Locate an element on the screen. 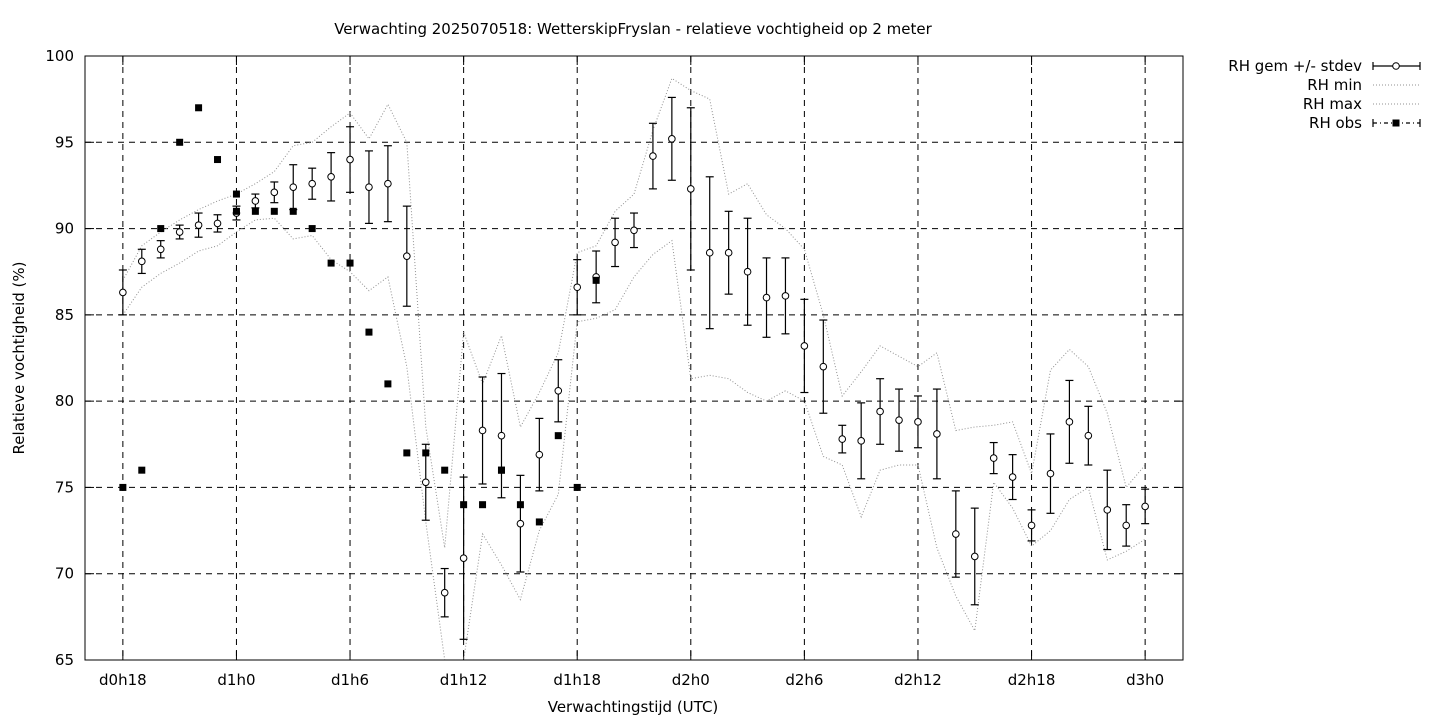 The width and height of the screenshot is (1440, 720). legend-label: RH obs is located at coordinates (1335, 123).